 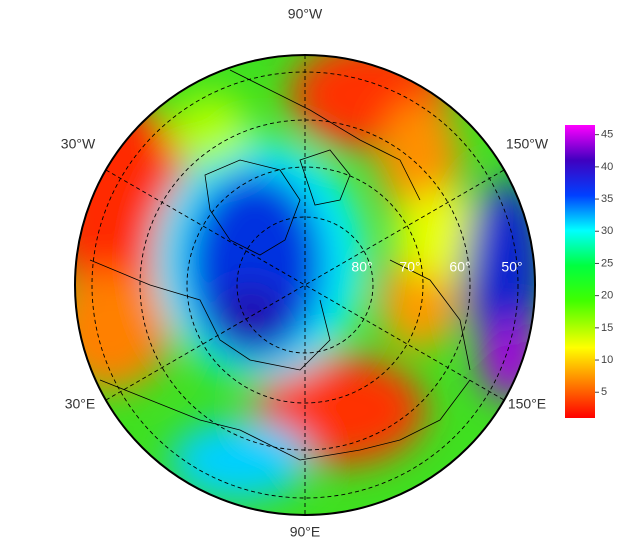 What do you see at coordinates (607, 231) in the screenshot?
I see `colorbar-tick-label: 30` at bounding box center [607, 231].